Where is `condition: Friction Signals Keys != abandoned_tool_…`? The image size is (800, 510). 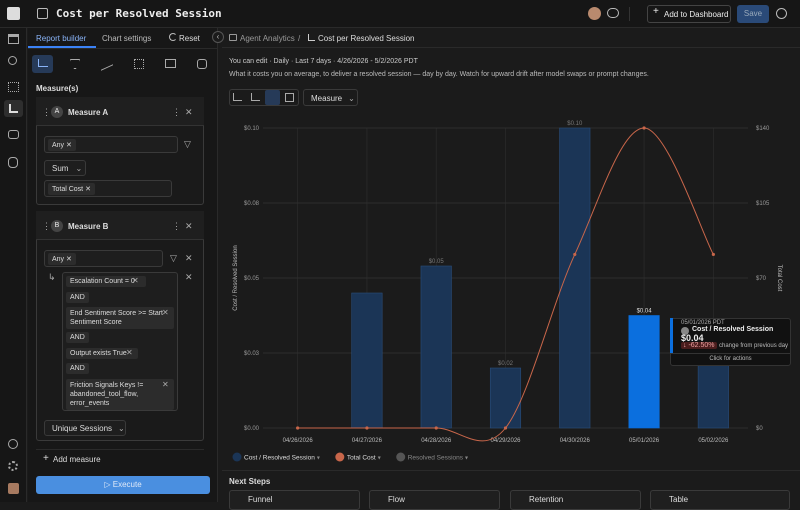
condition: Friction Signals Keys != abandoned_tool_… is located at coordinates (120, 394).